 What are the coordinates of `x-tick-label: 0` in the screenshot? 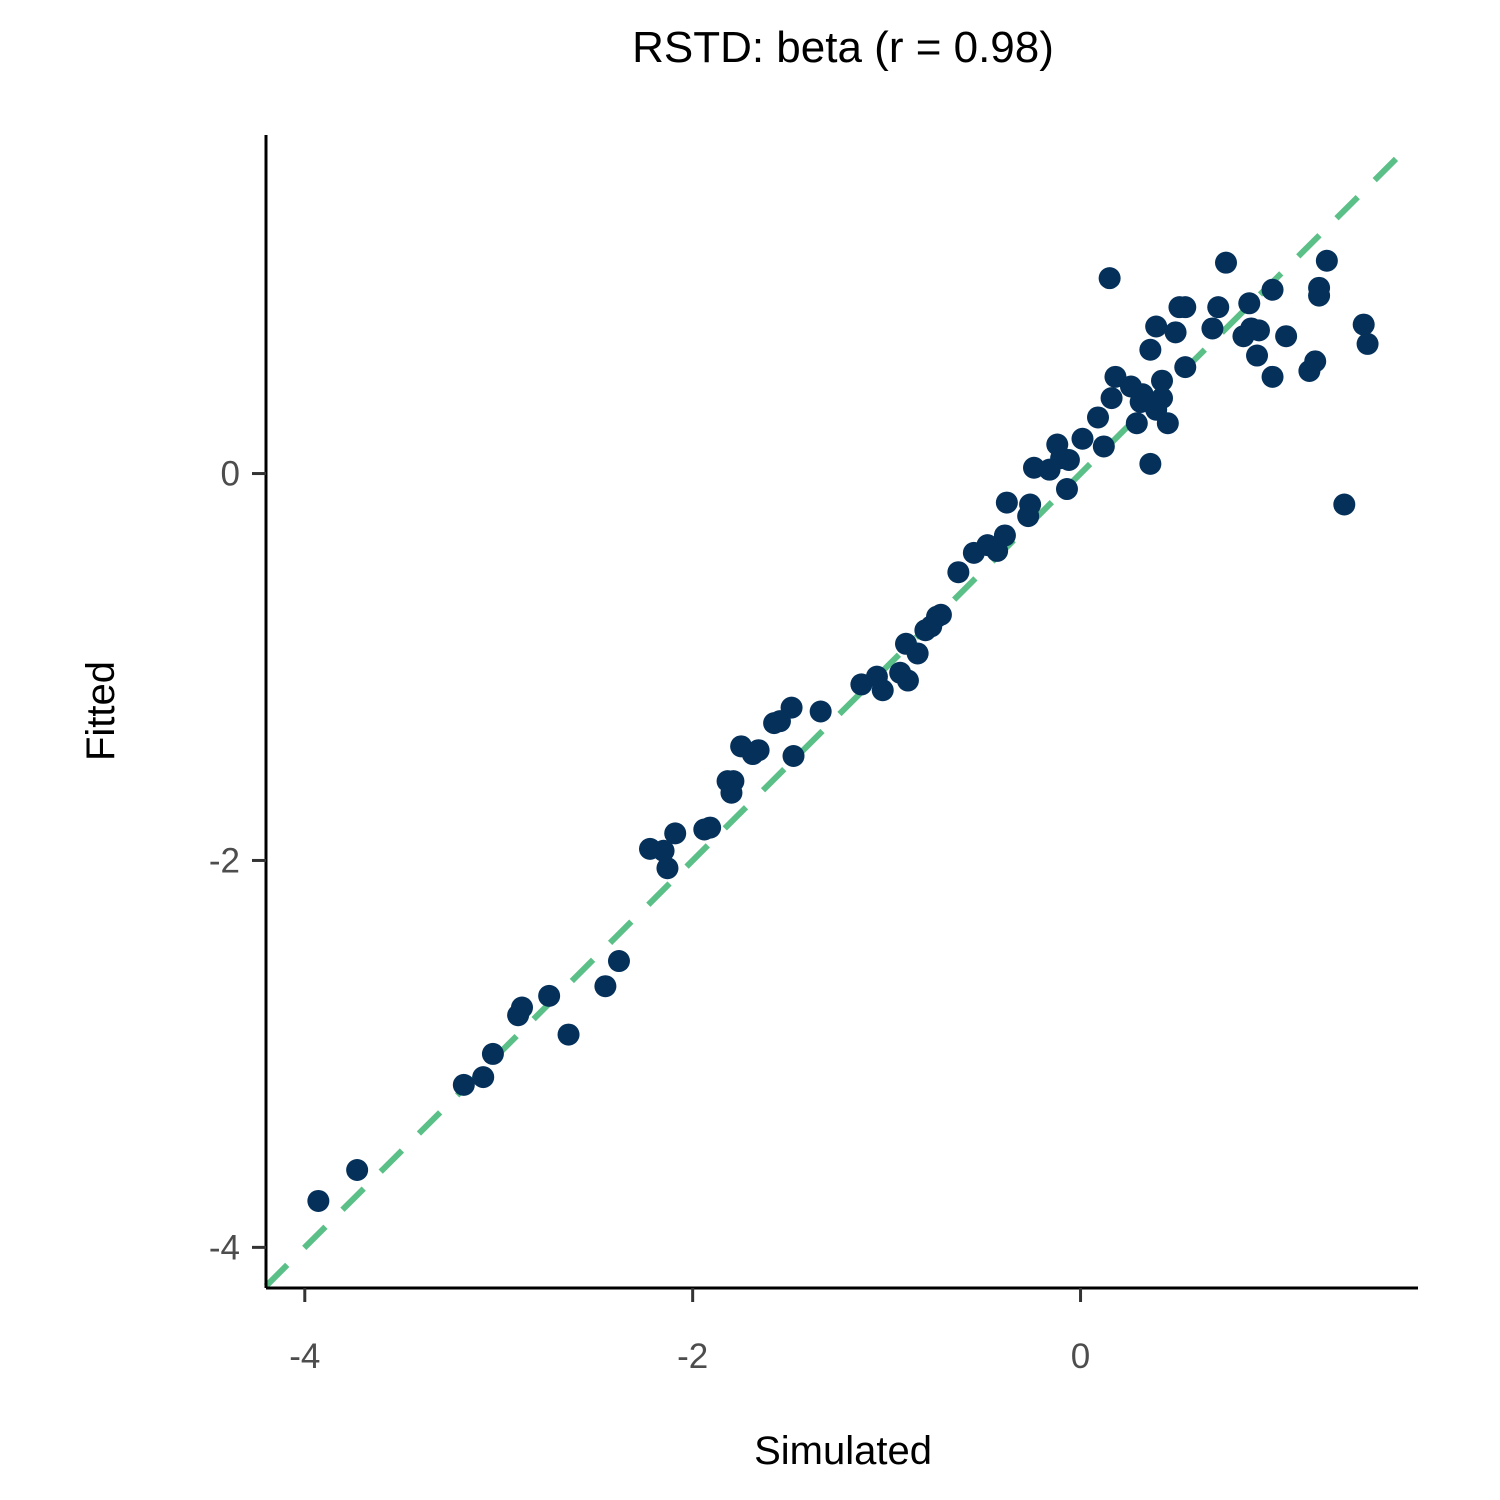 It's located at (1080, 1356).